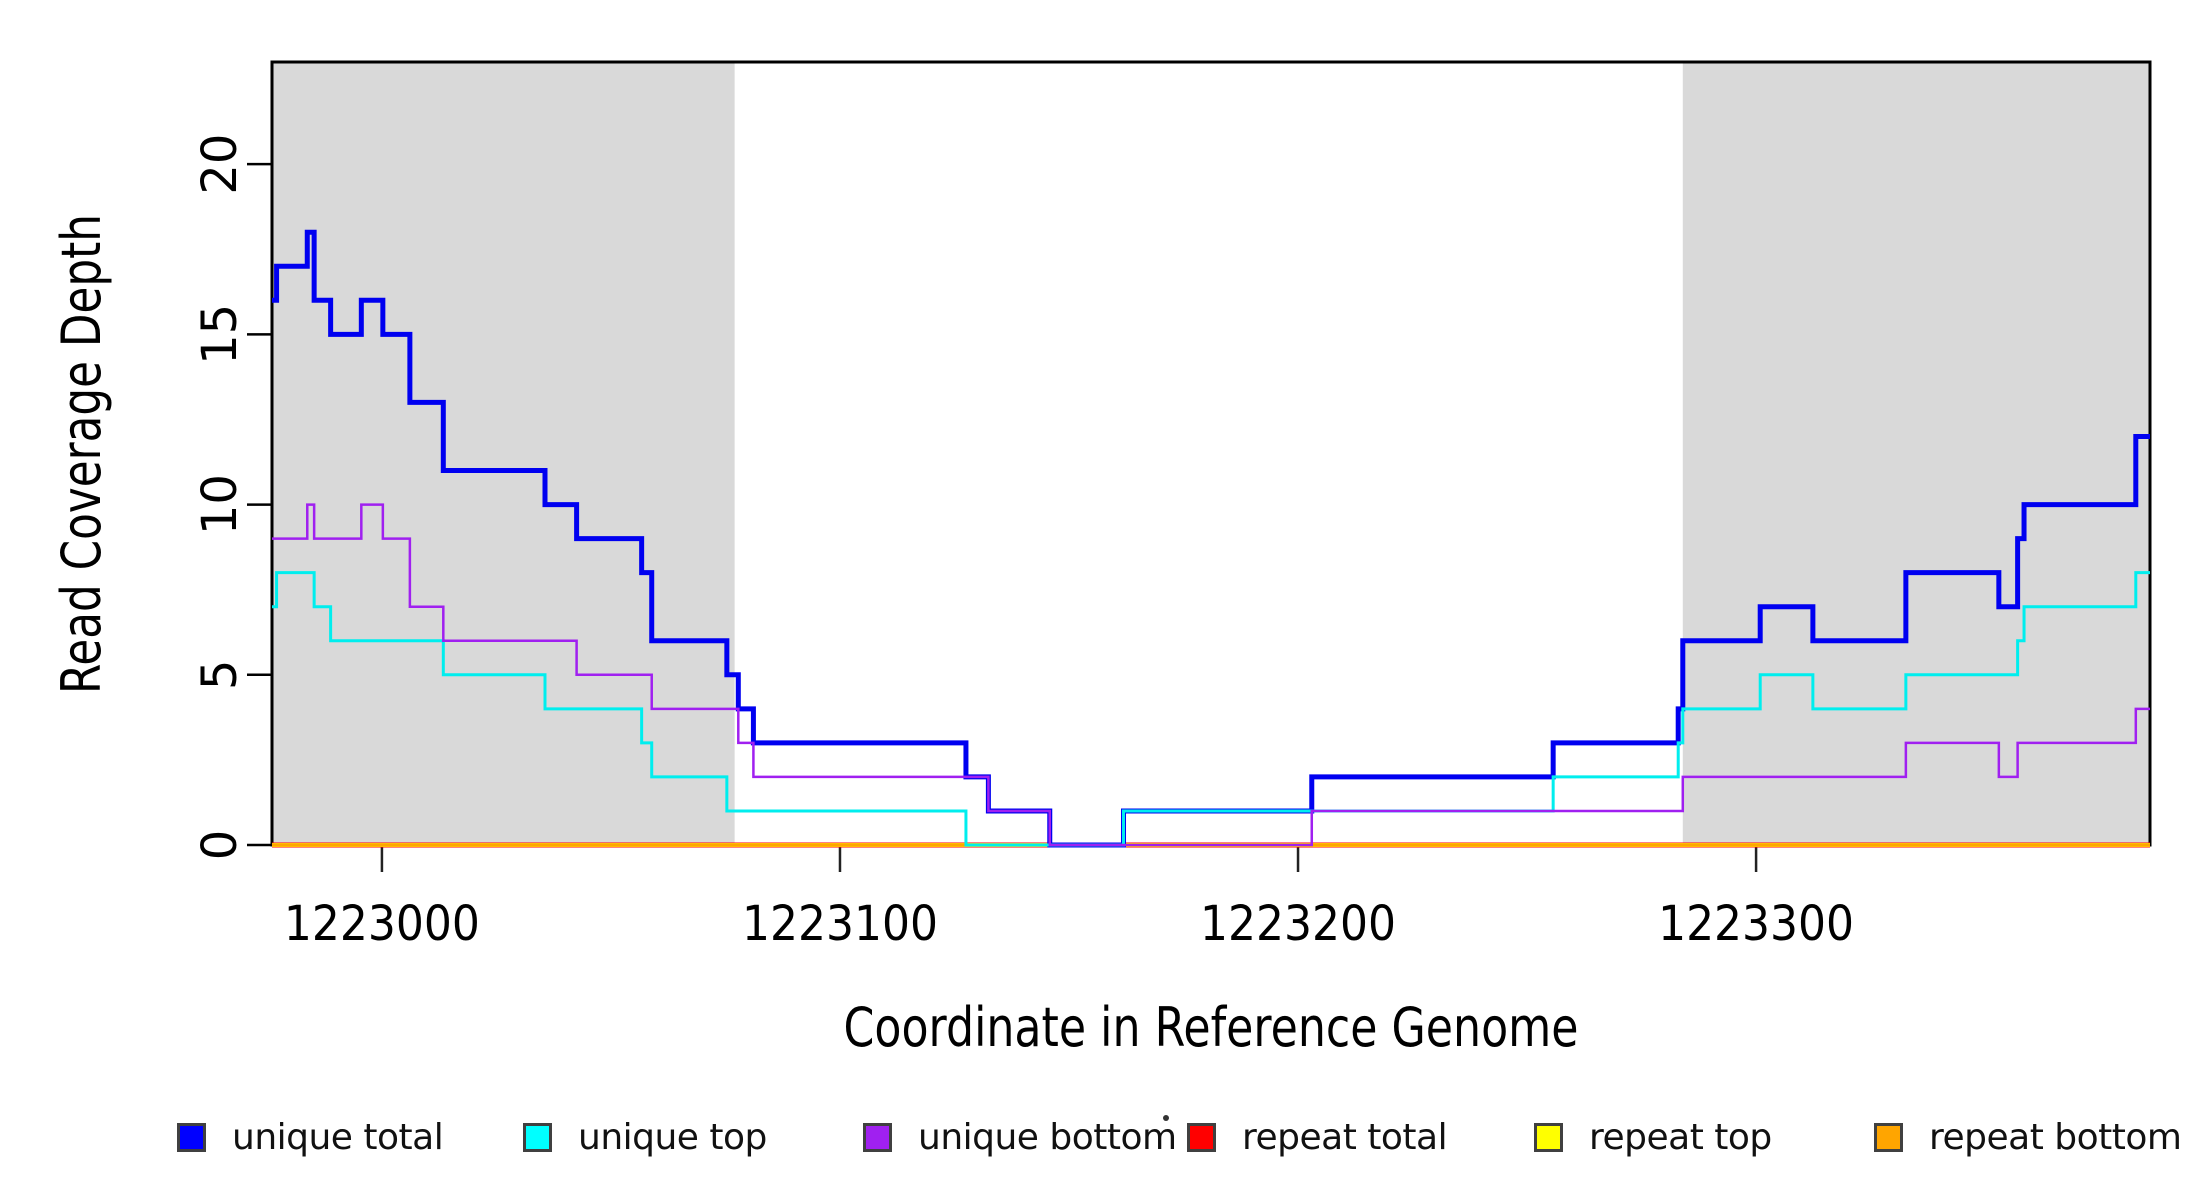  Describe the element at coordinates (220, 504) in the screenshot. I see `y-tick-label: 10` at that location.